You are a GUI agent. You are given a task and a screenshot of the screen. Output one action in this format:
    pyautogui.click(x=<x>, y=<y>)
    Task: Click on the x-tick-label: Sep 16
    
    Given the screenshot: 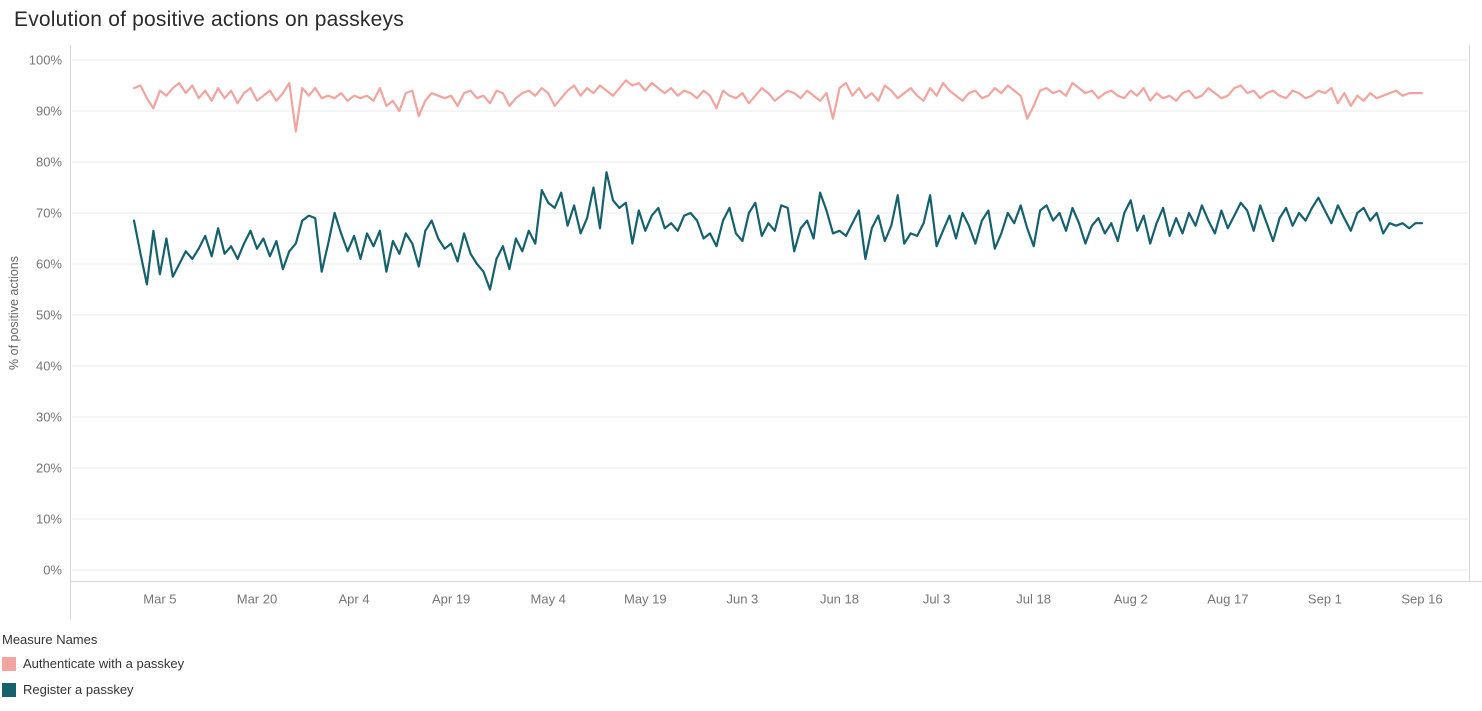 What is the action you would take?
    pyautogui.click(x=1421, y=599)
    